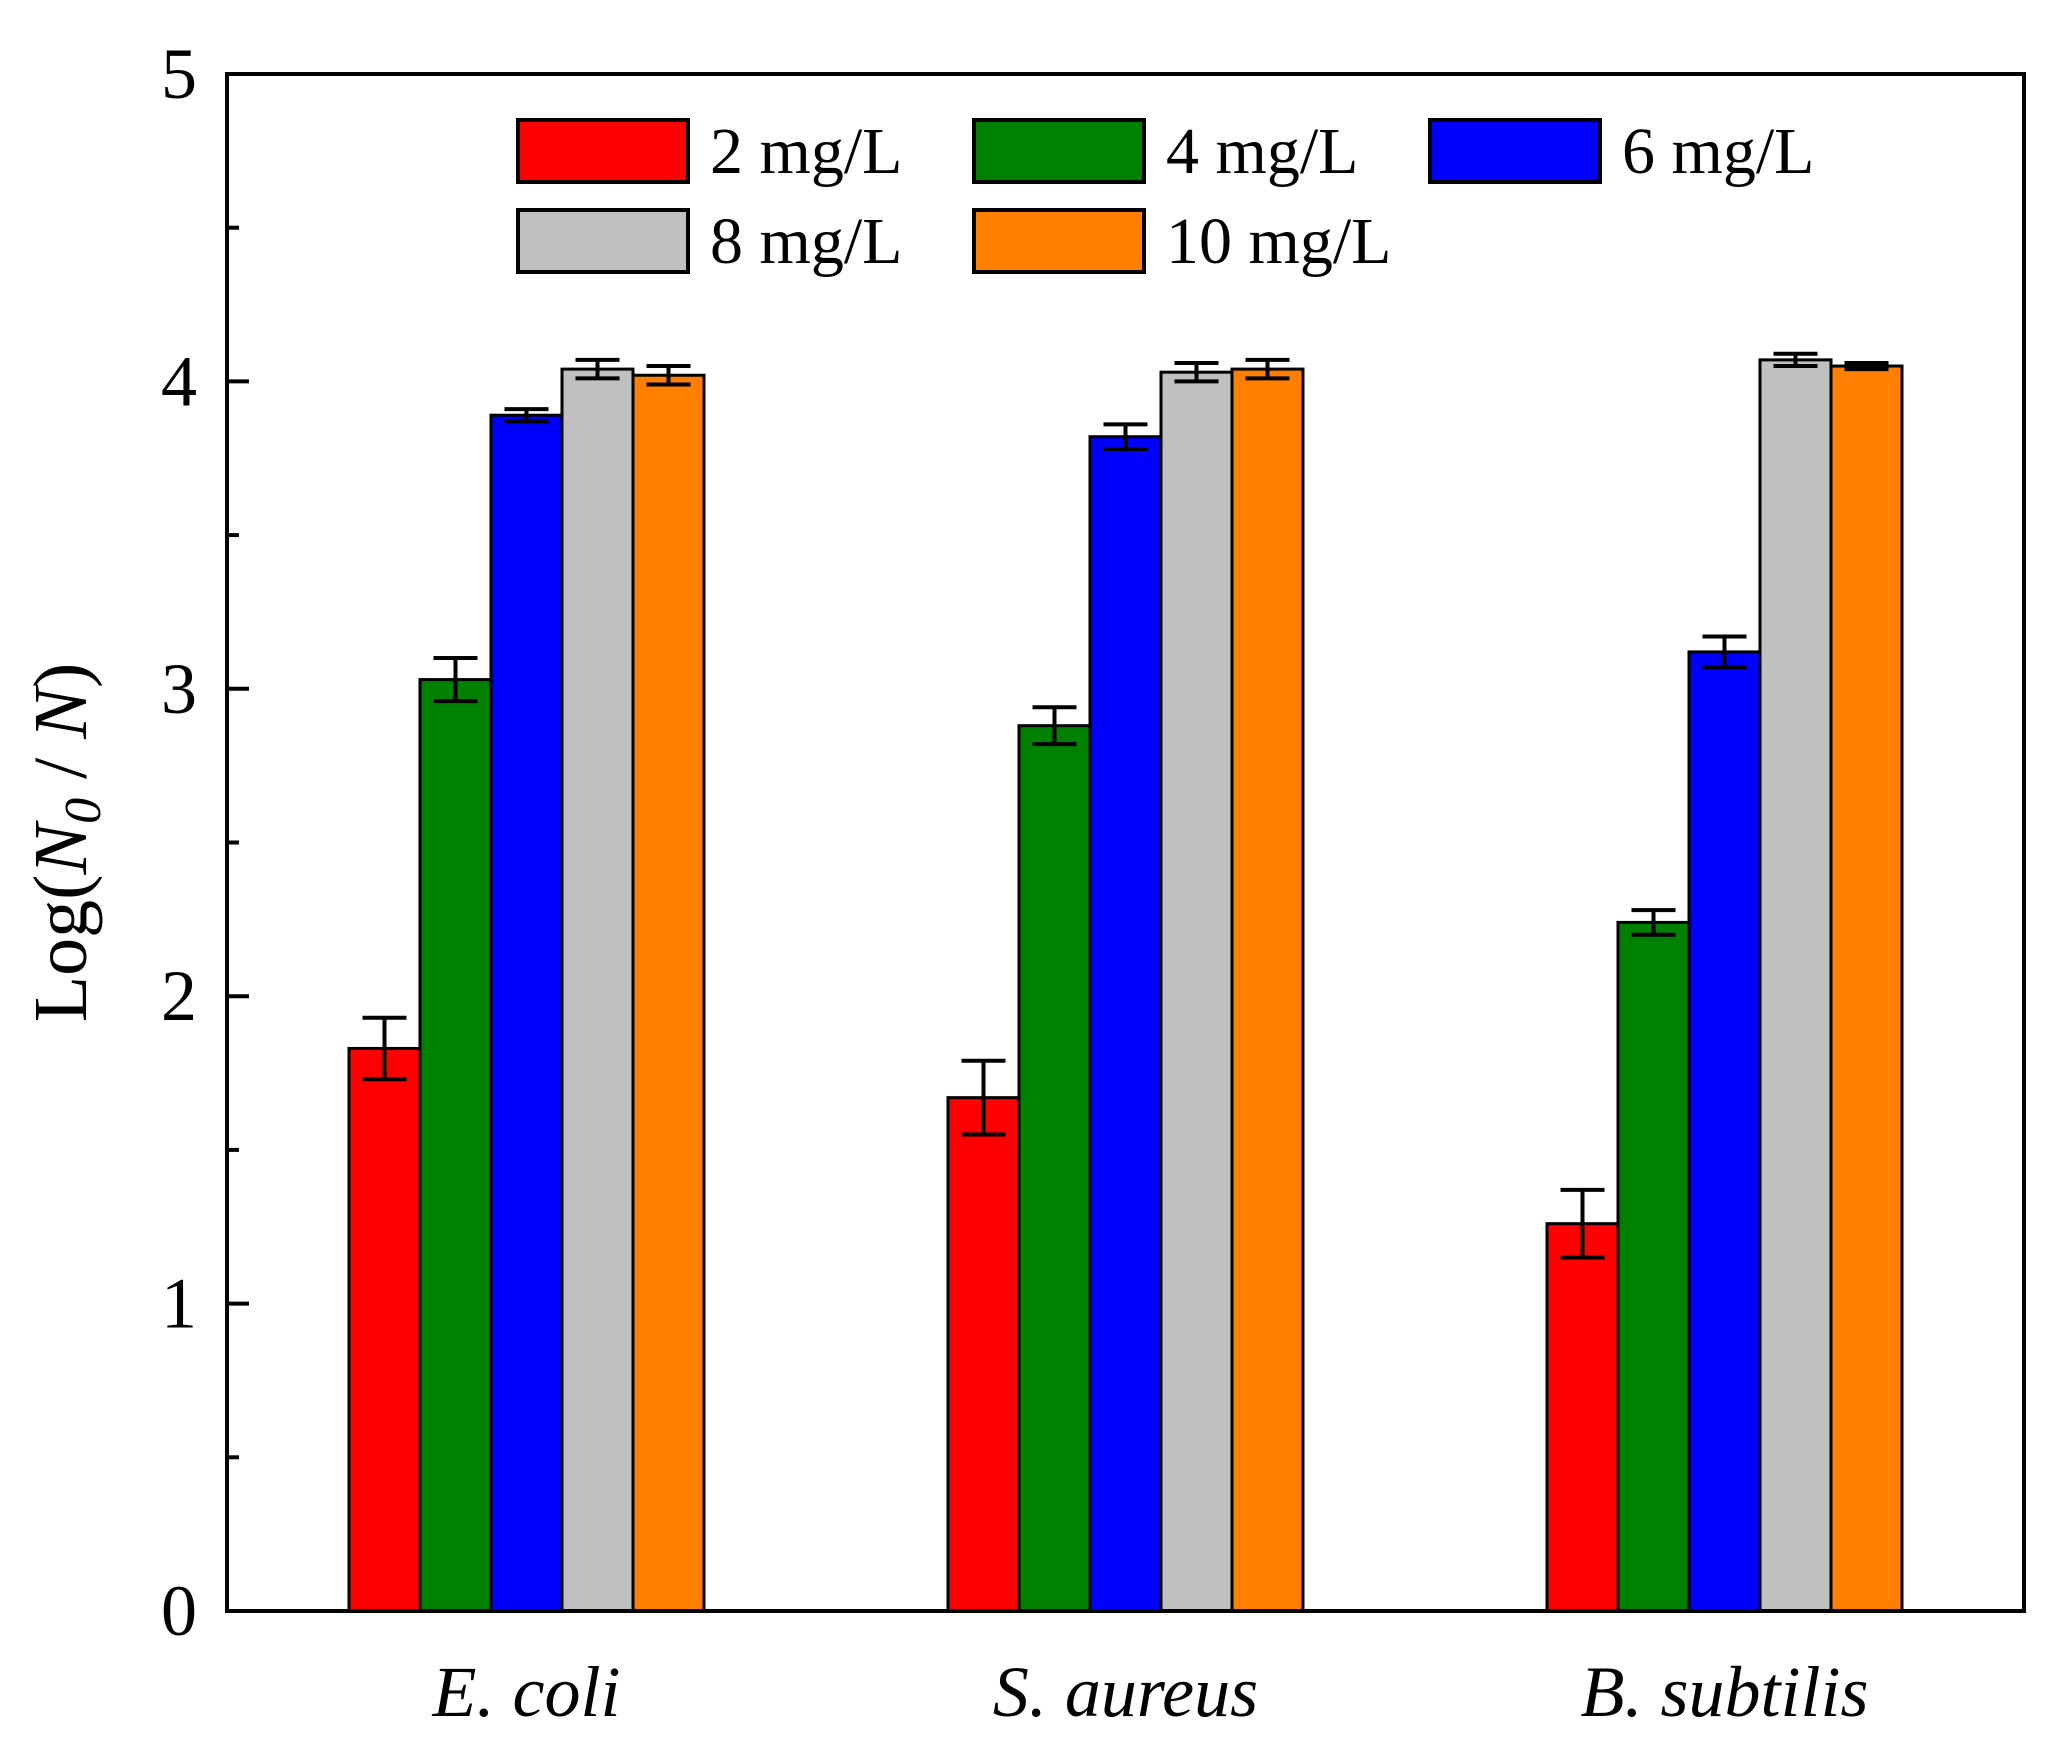 The width and height of the screenshot is (2055, 1742). What do you see at coordinates (526, 1692) in the screenshot?
I see `x-category-label: E. coli` at bounding box center [526, 1692].